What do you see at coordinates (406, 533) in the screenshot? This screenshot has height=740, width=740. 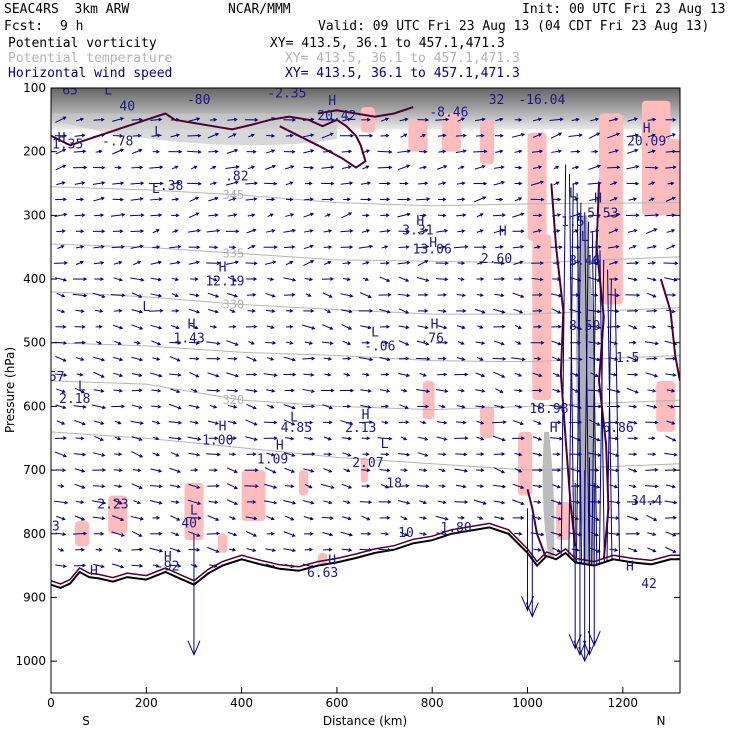 I see `contour-annotation: 10` at bounding box center [406, 533].